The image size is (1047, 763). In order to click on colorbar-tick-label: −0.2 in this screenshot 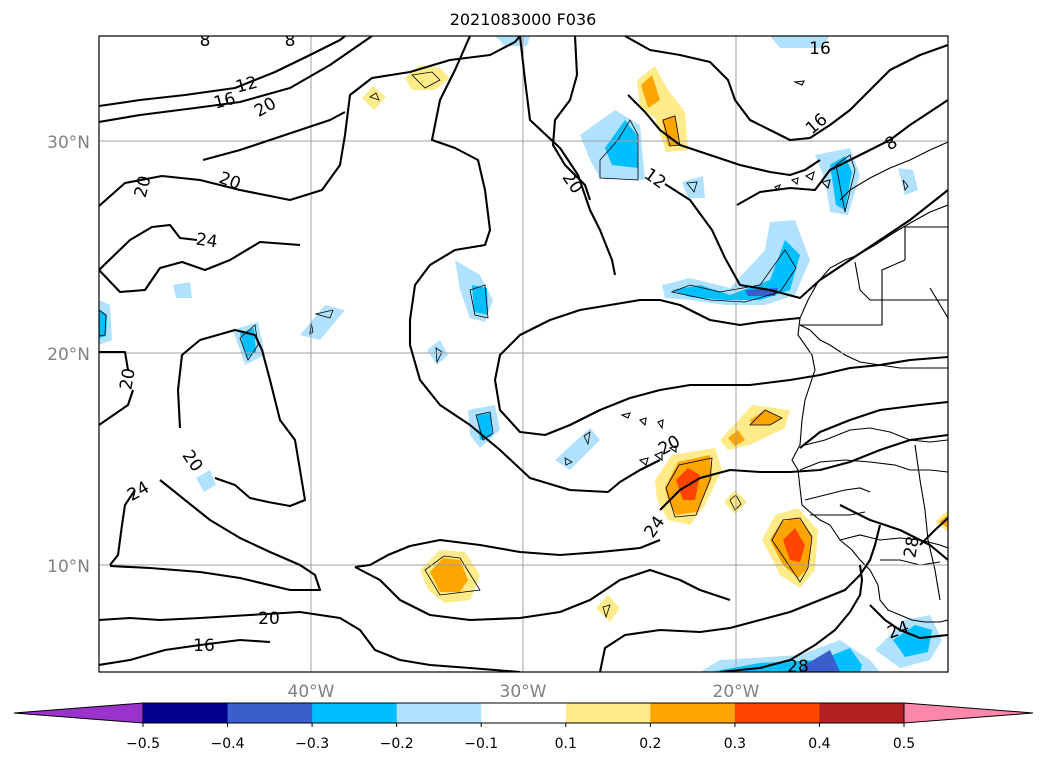, I will do `click(397, 744)`.